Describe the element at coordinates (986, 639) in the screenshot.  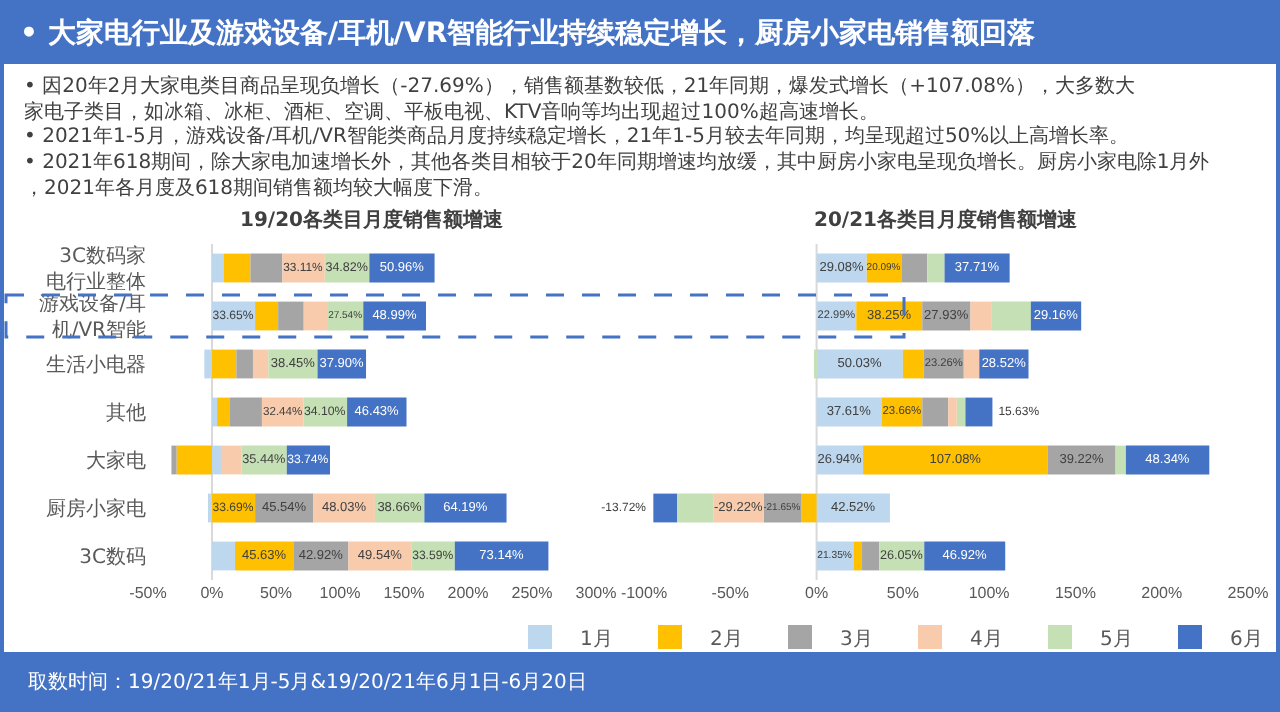
I see `legend-label: 4月` at that location.